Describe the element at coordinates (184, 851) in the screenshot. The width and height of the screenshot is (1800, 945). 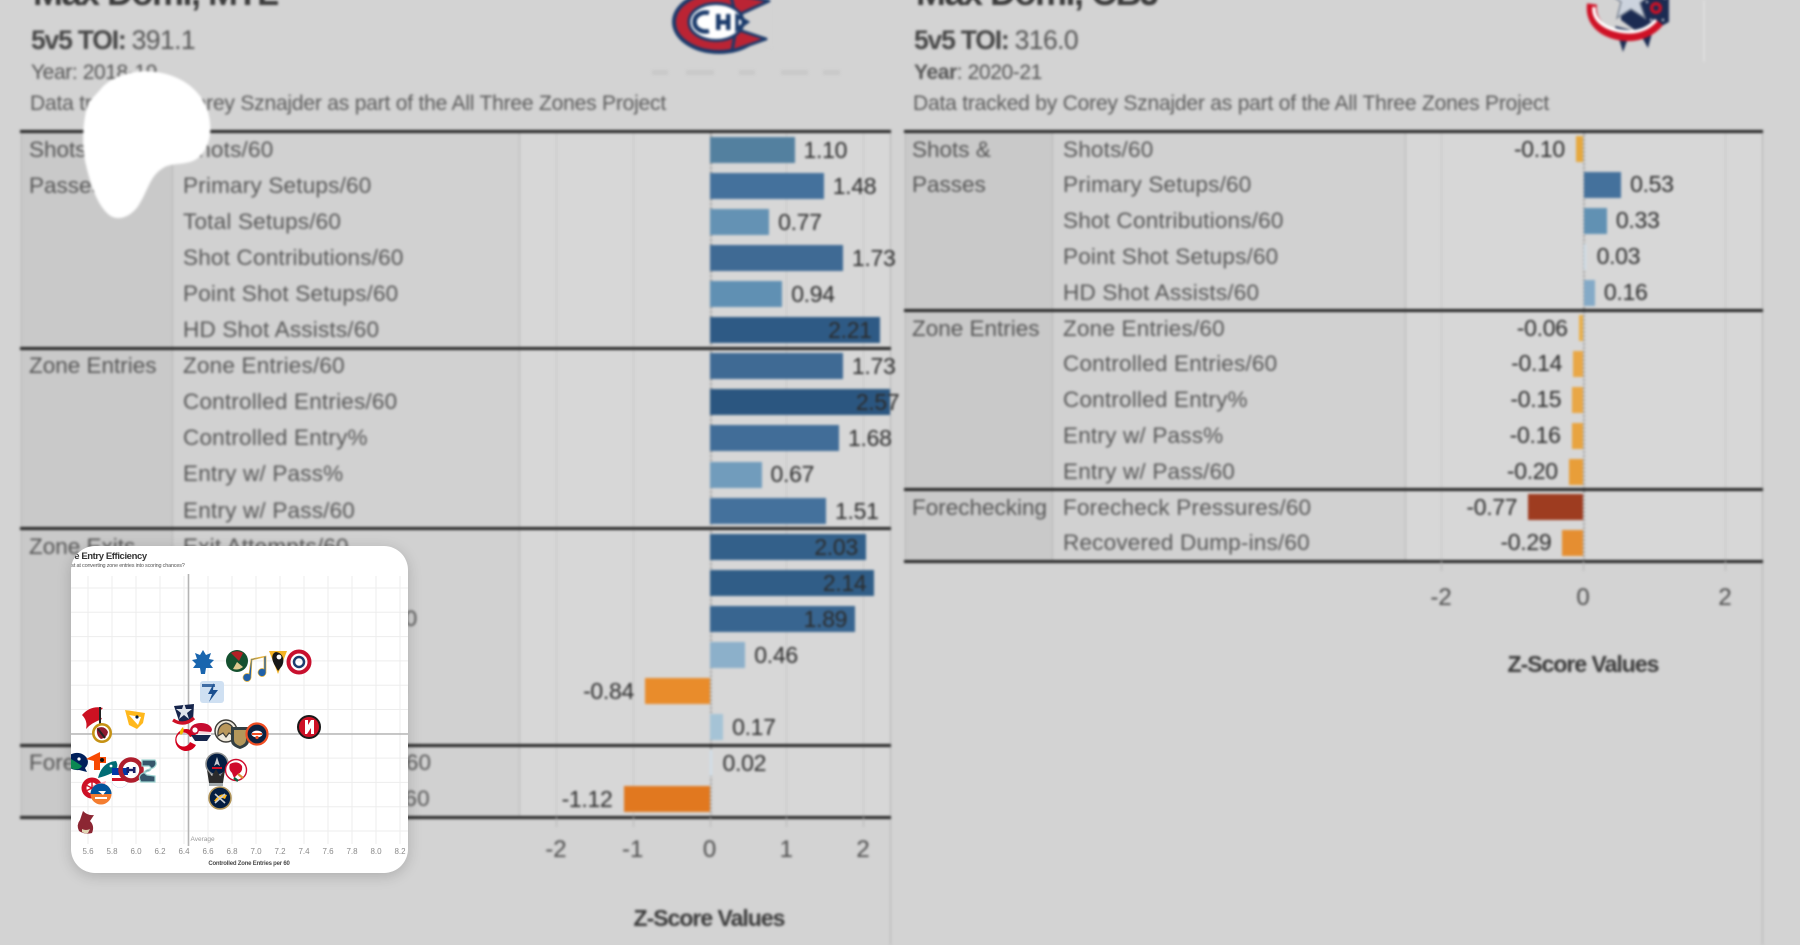
I see `svg-text: 6.4` at that location.